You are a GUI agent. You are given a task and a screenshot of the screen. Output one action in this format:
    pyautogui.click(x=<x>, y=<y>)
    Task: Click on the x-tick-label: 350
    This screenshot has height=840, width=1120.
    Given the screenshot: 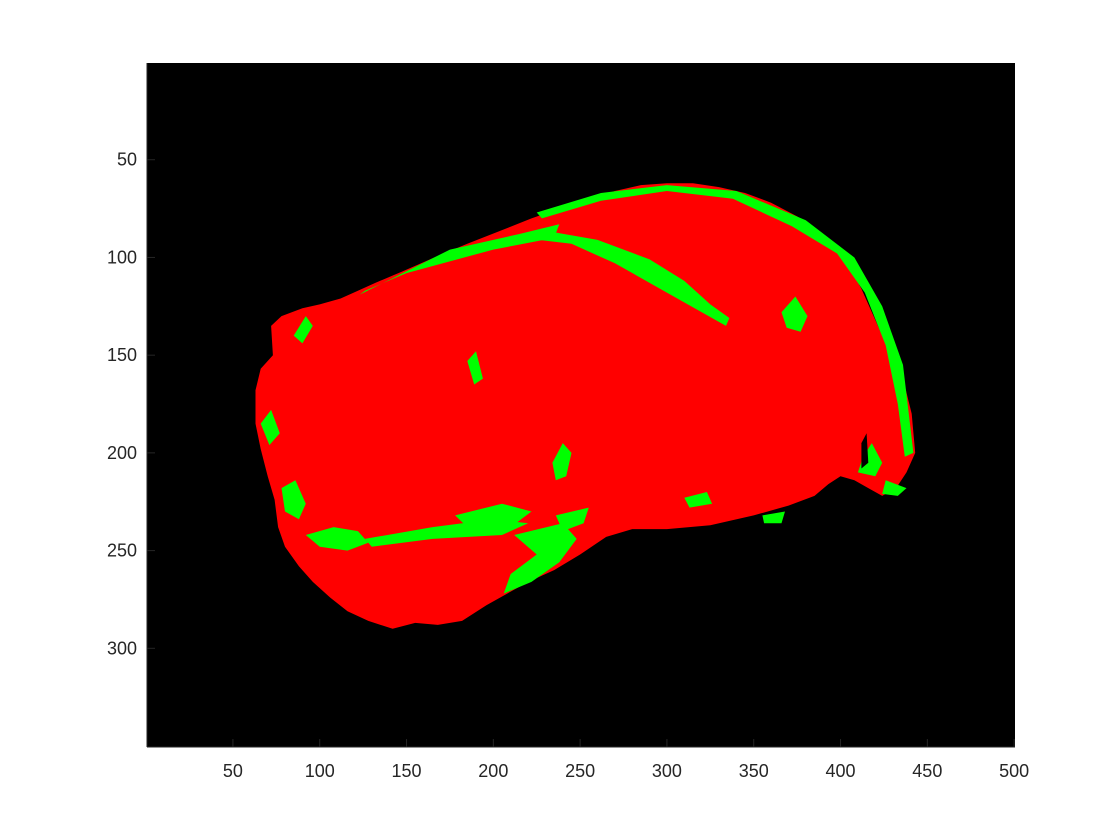 What is the action you would take?
    pyautogui.click(x=754, y=771)
    